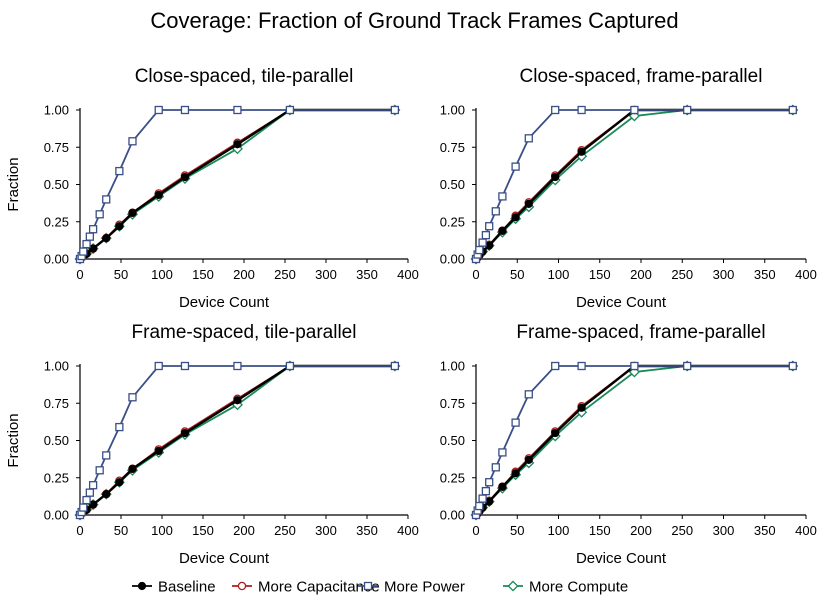 This screenshot has width=829, height=600. Describe the element at coordinates (244, 76) in the screenshot. I see `panel-title: Close-spaced, tile-parallel` at that location.